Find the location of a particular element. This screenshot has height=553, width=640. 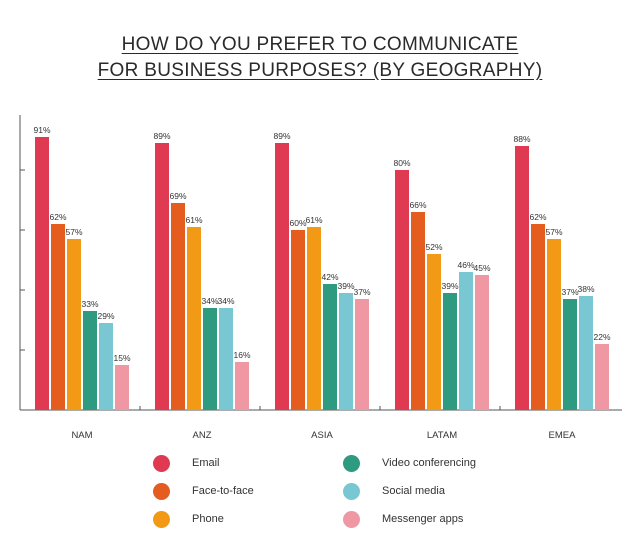

bar-latam-phone is located at coordinates (434, 332).